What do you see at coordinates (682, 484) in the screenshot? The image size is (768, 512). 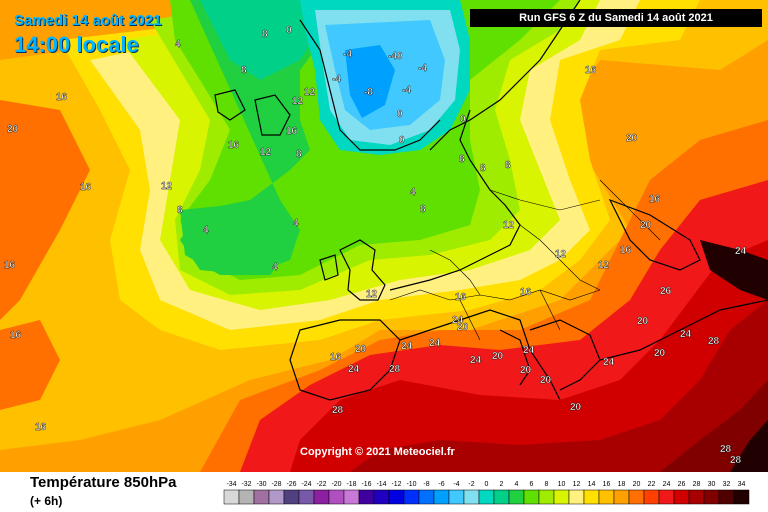 I see `scale-tick-label: 26` at bounding box center [682, 484].